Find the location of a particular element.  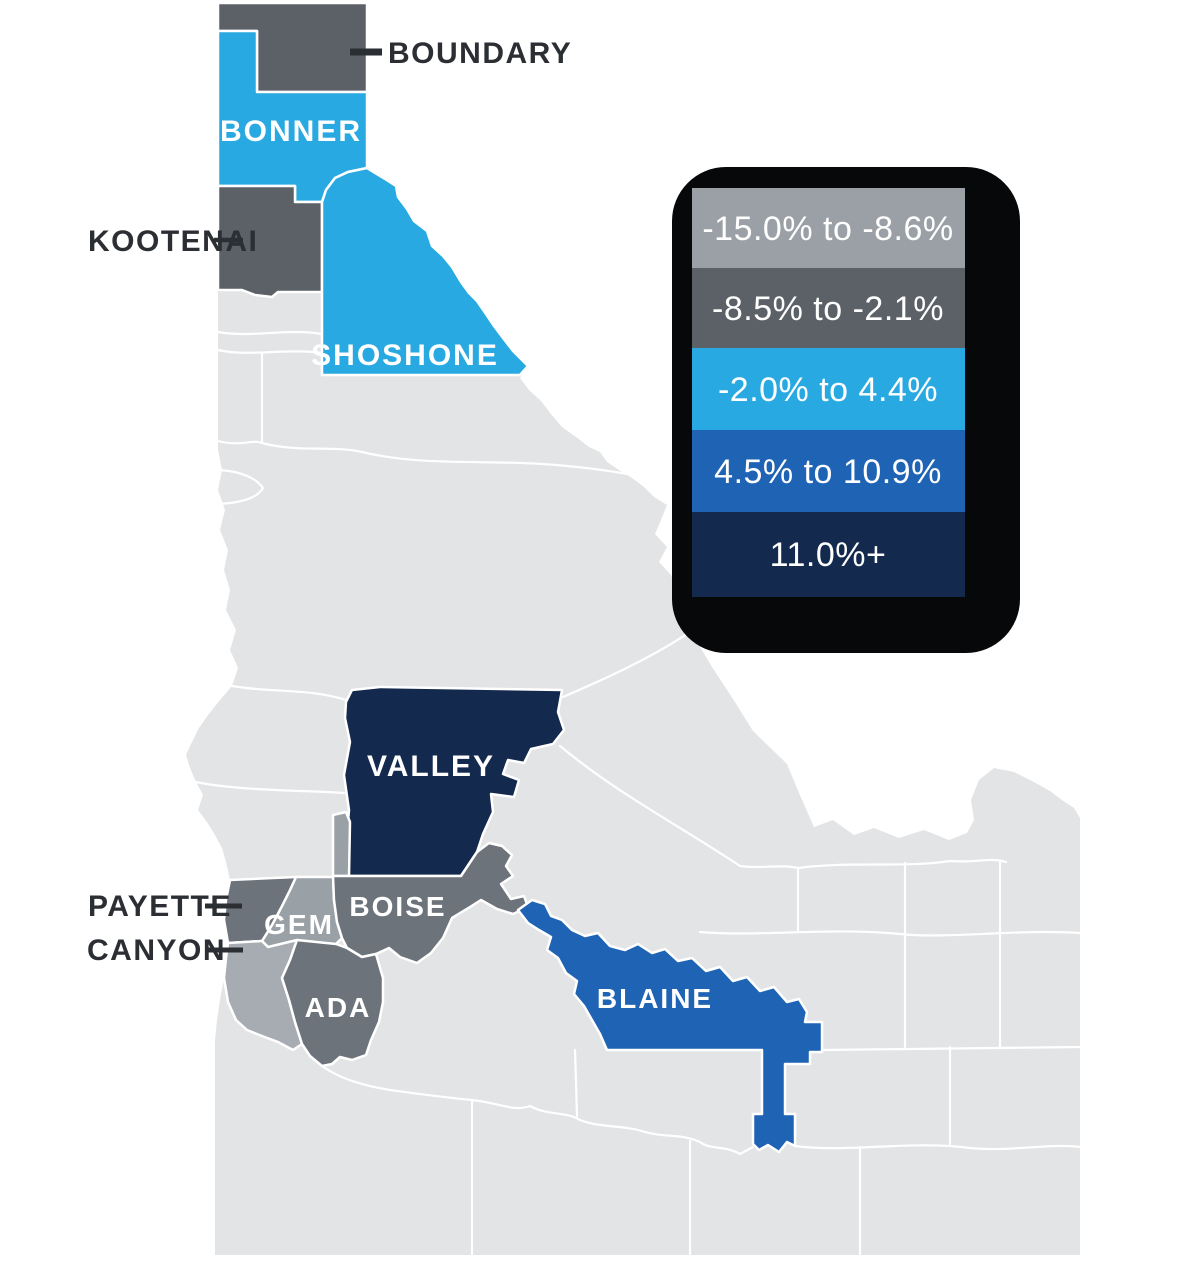

legend-label-5: 11.0%+ is located at coordinates (828, 555).